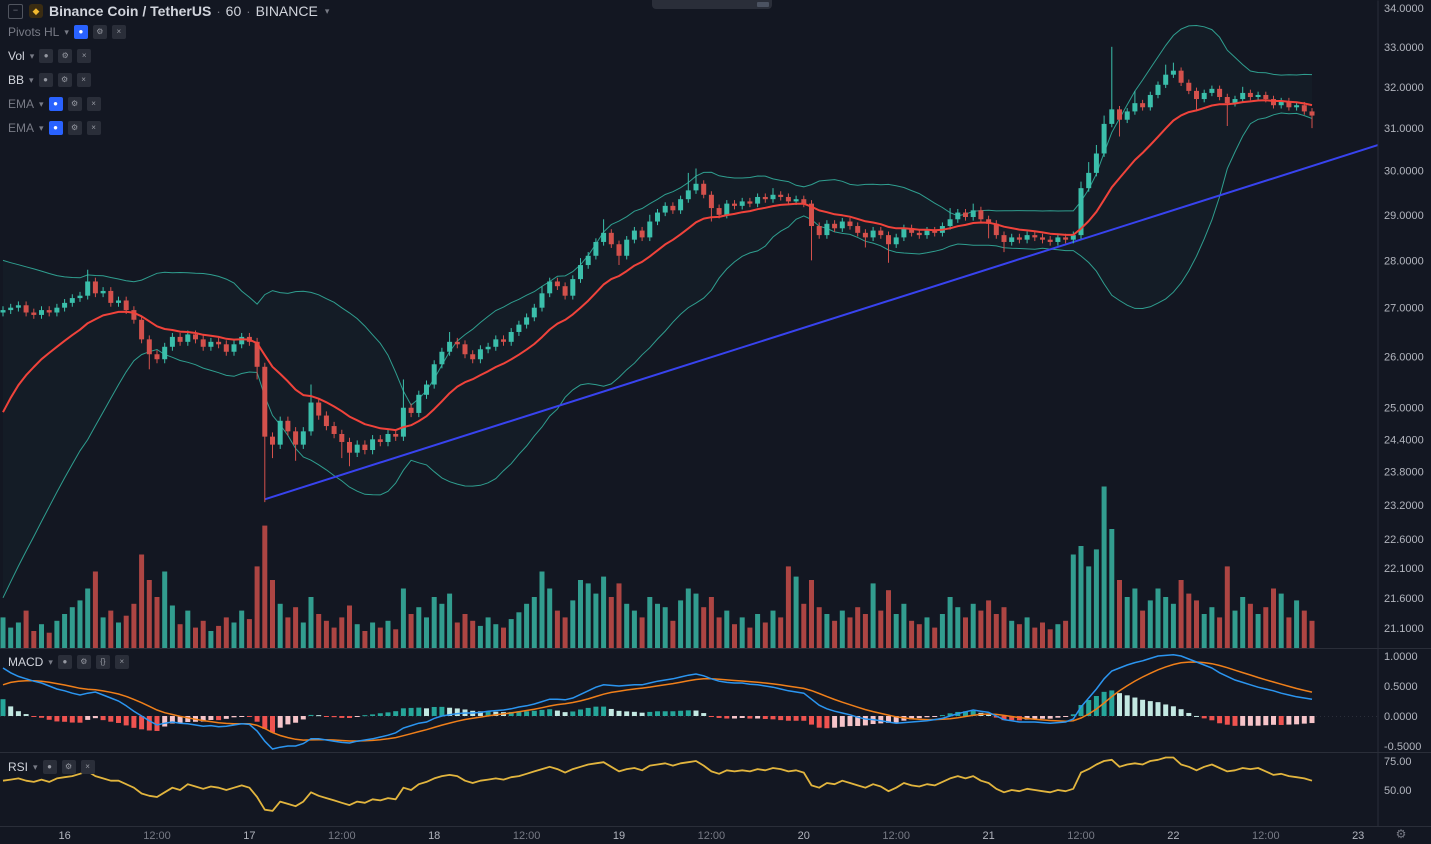  I want to click on rsi-pane, so click(657, 784).